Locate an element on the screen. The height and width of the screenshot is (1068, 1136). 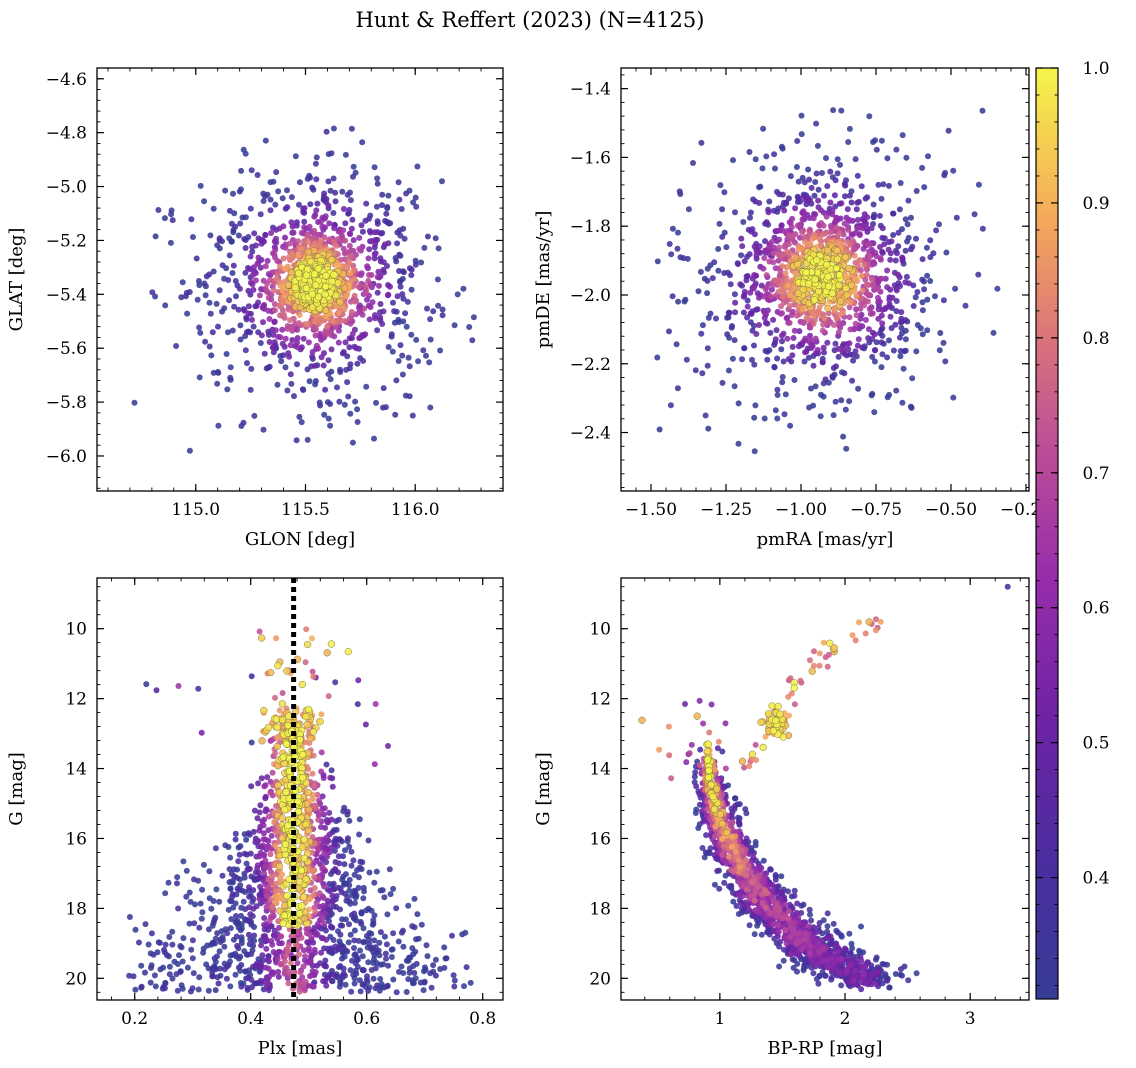
y-tick-label: −1.8 is located at coordinates (590, 227).